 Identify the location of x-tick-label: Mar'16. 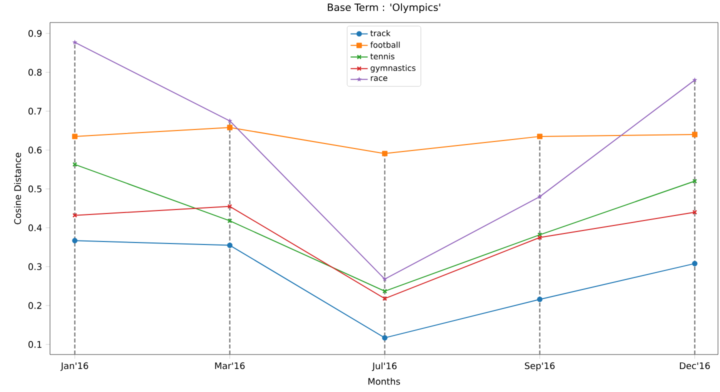
(230, 366).